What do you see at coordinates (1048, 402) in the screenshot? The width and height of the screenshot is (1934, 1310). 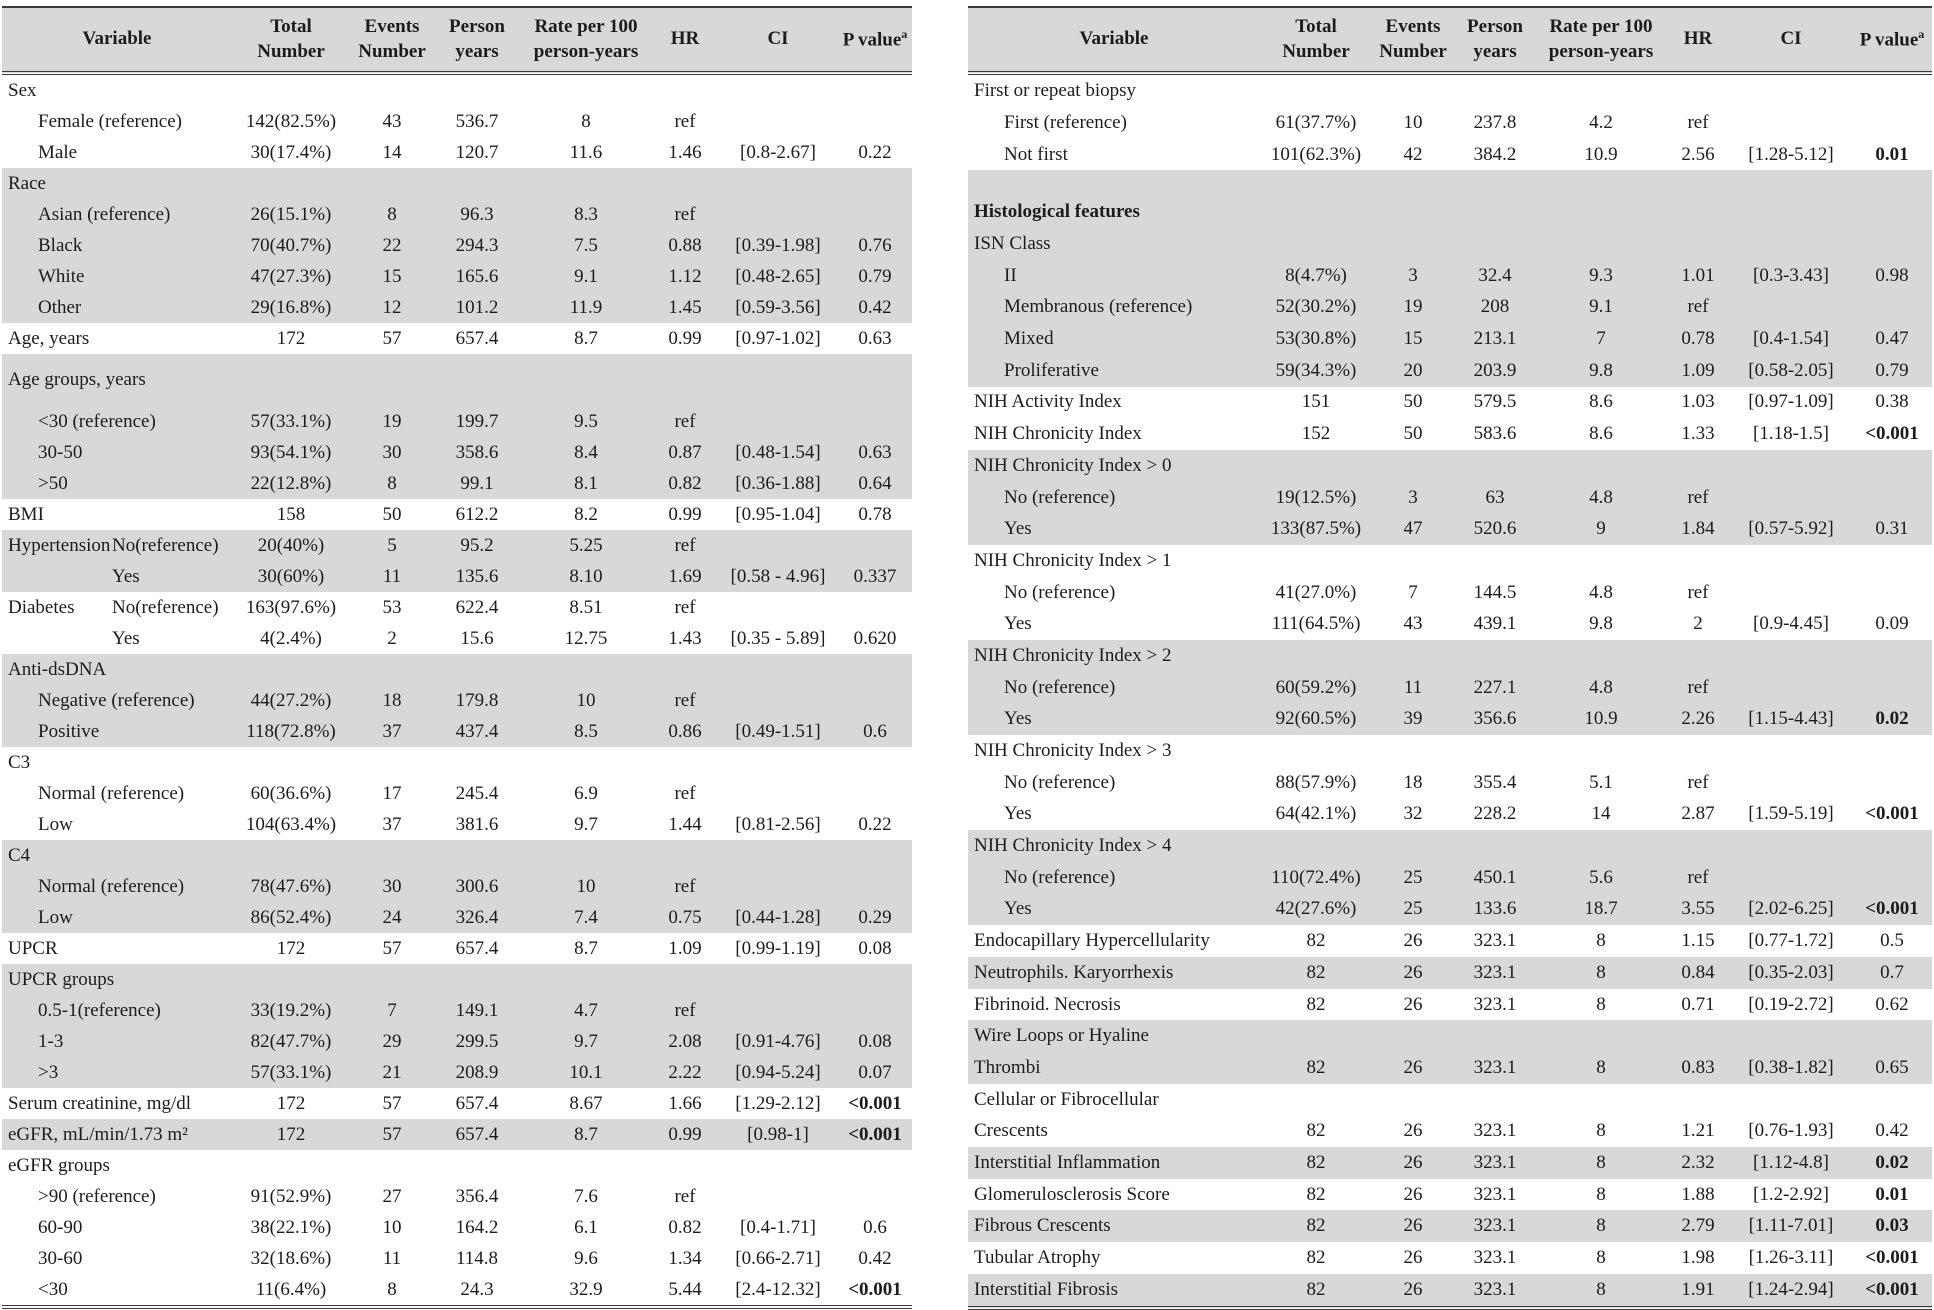 I see `row-label: NIH Activity Index` at bounding box center [1048, 402].